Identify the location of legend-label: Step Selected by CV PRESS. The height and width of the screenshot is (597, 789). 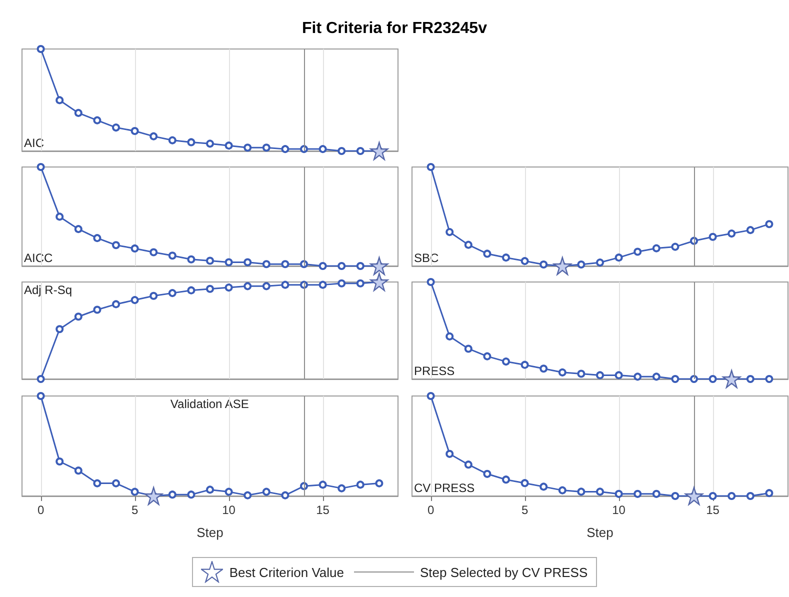
(504, 572).